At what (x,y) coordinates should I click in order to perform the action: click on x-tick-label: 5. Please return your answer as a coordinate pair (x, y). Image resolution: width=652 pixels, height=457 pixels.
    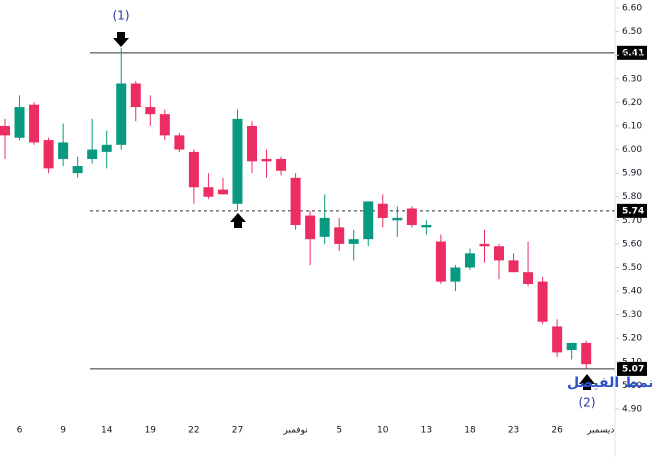
    Looking at the image, I should click on (339, 431).